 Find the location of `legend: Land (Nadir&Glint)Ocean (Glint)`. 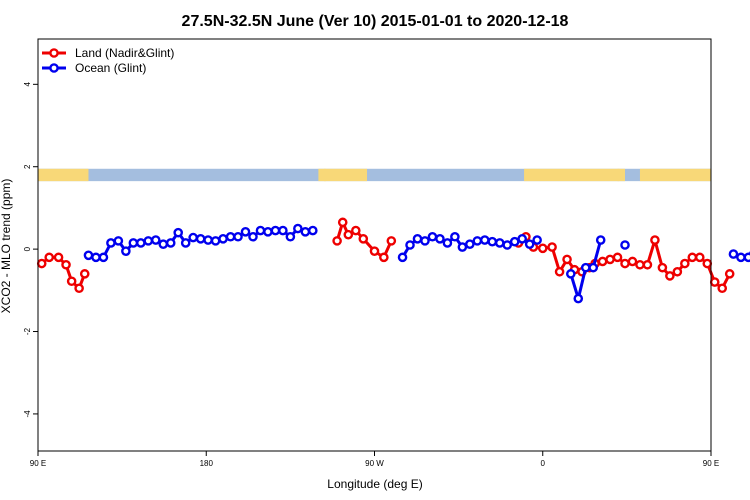

legend: Land (Nadir&Glint)Ocean (Glint) is located at coordinates (108, 60).